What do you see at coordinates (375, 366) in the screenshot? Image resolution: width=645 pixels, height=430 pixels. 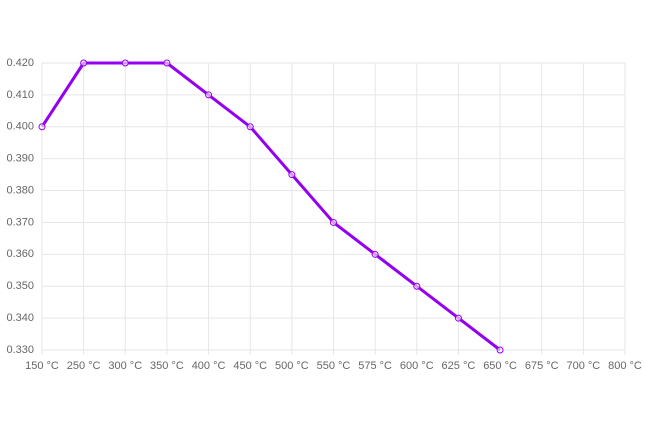 I see `x-tick-label: 575 °C` at bounding box center [375, 366].